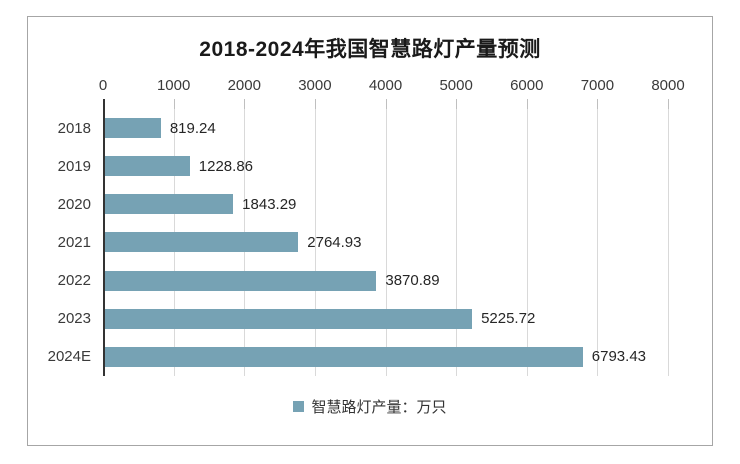 This screenshot has width=740, height=464. Describe the element at coordinates (412, 281) in the screenshot. I see `bar-value-label: 3870.89` at that location.